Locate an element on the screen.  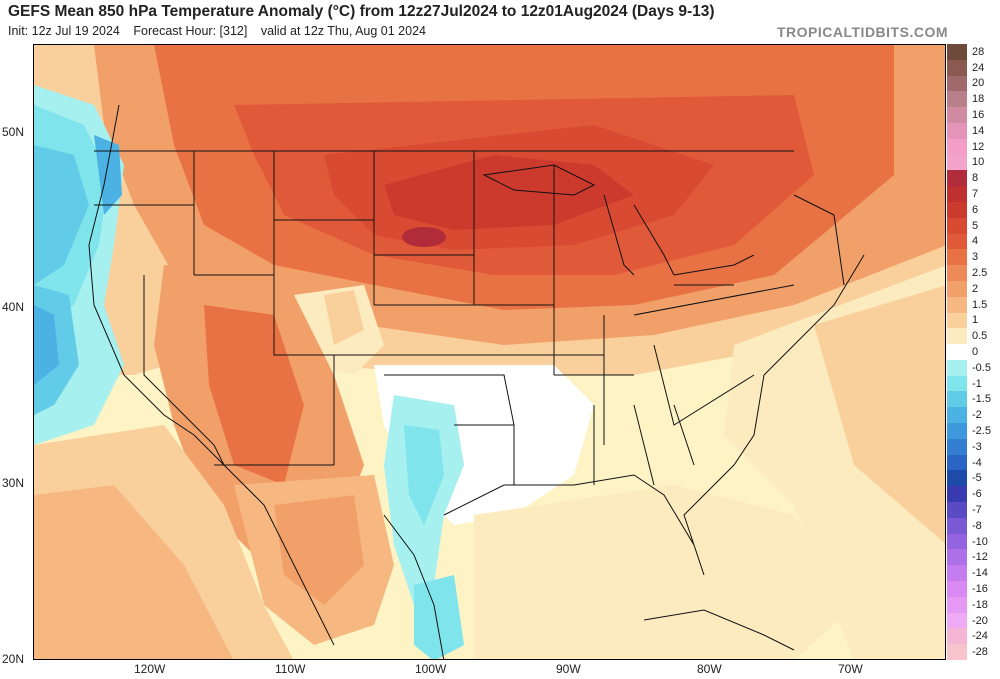
colorbar-label: 4 is located at coordinates (975, 241).